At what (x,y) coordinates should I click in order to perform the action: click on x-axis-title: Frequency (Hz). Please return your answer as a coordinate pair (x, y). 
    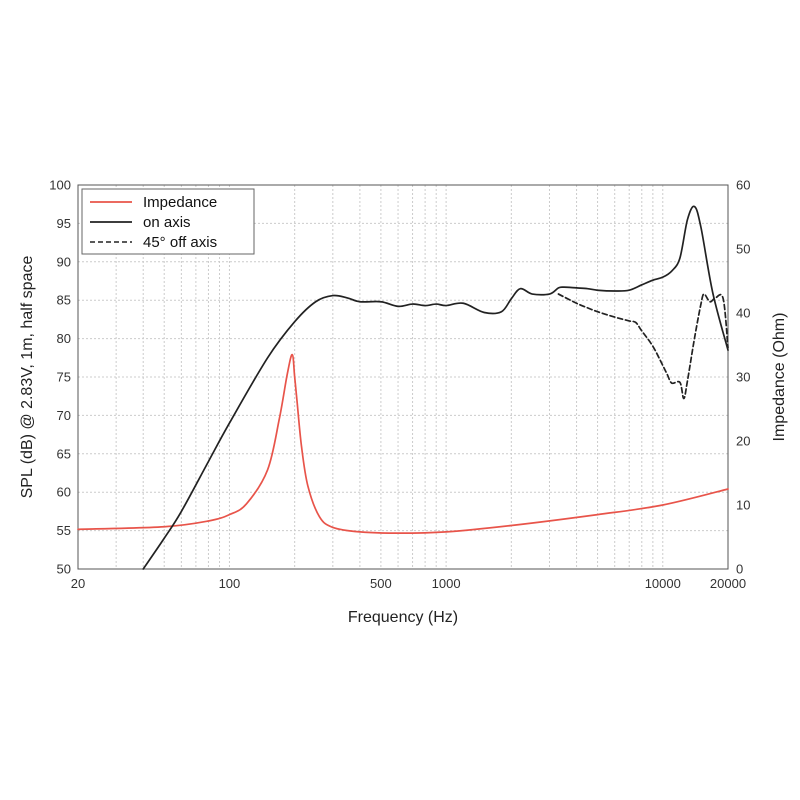
    Looking at the image, I should click on (403, 617).